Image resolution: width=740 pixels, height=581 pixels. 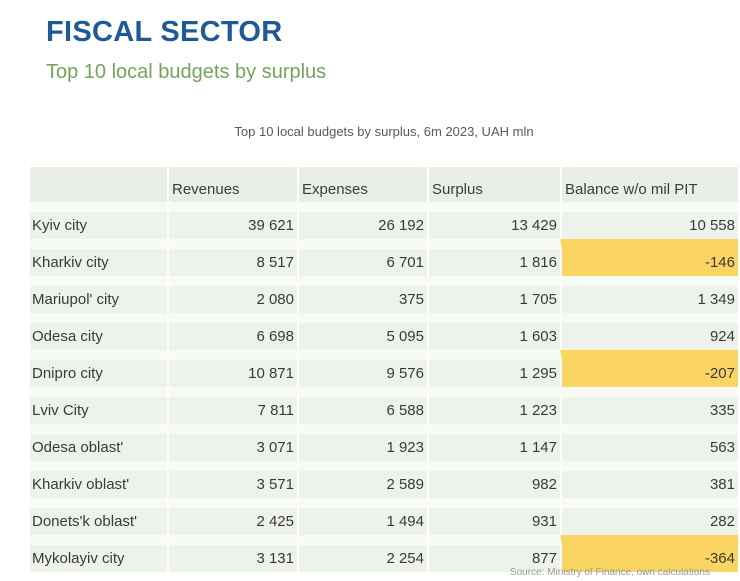 What do you see at coordinates (362, 220) in the screenshot?
I see `expenses-cell: 26 192` at bounding box center [362, 220].